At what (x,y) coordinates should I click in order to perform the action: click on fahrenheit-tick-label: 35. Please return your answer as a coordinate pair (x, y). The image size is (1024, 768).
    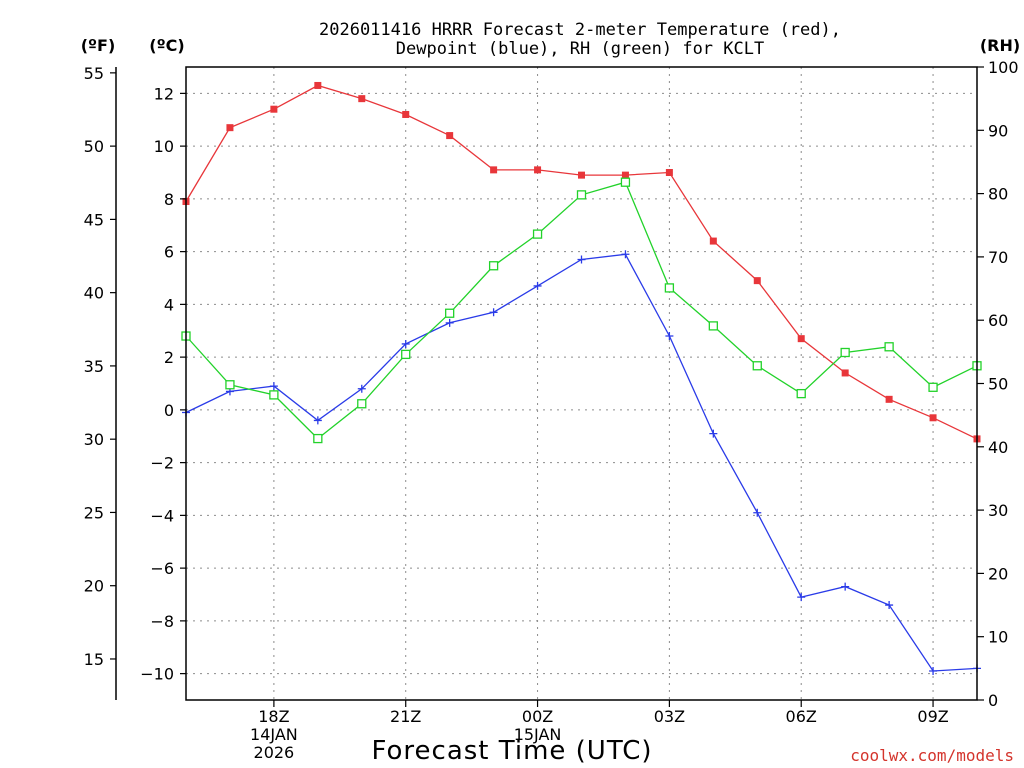
    Looking at the image, I should click on (94, 366).